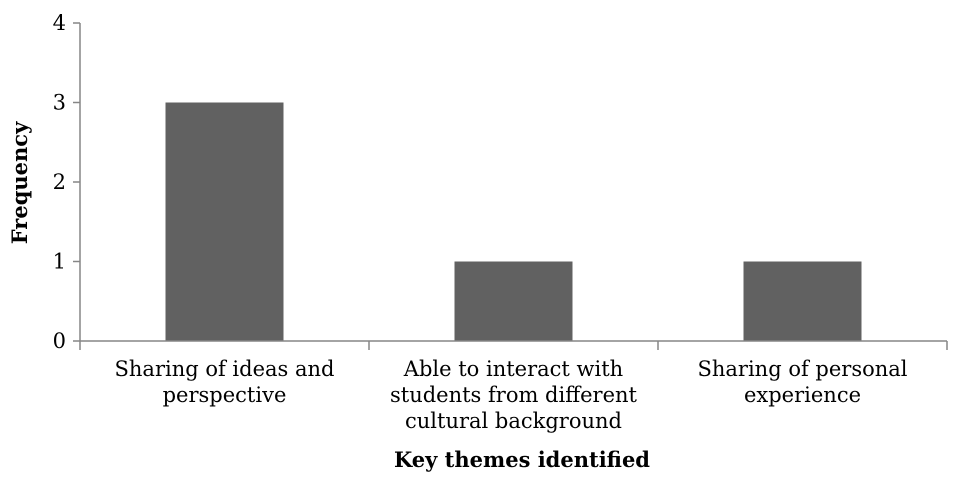 Image resolution: width=957 pixels, height=480 pixels. Describe the element at coordinates (59, 262) in the screenshot. I see `y-tick-label: 1` at that location.